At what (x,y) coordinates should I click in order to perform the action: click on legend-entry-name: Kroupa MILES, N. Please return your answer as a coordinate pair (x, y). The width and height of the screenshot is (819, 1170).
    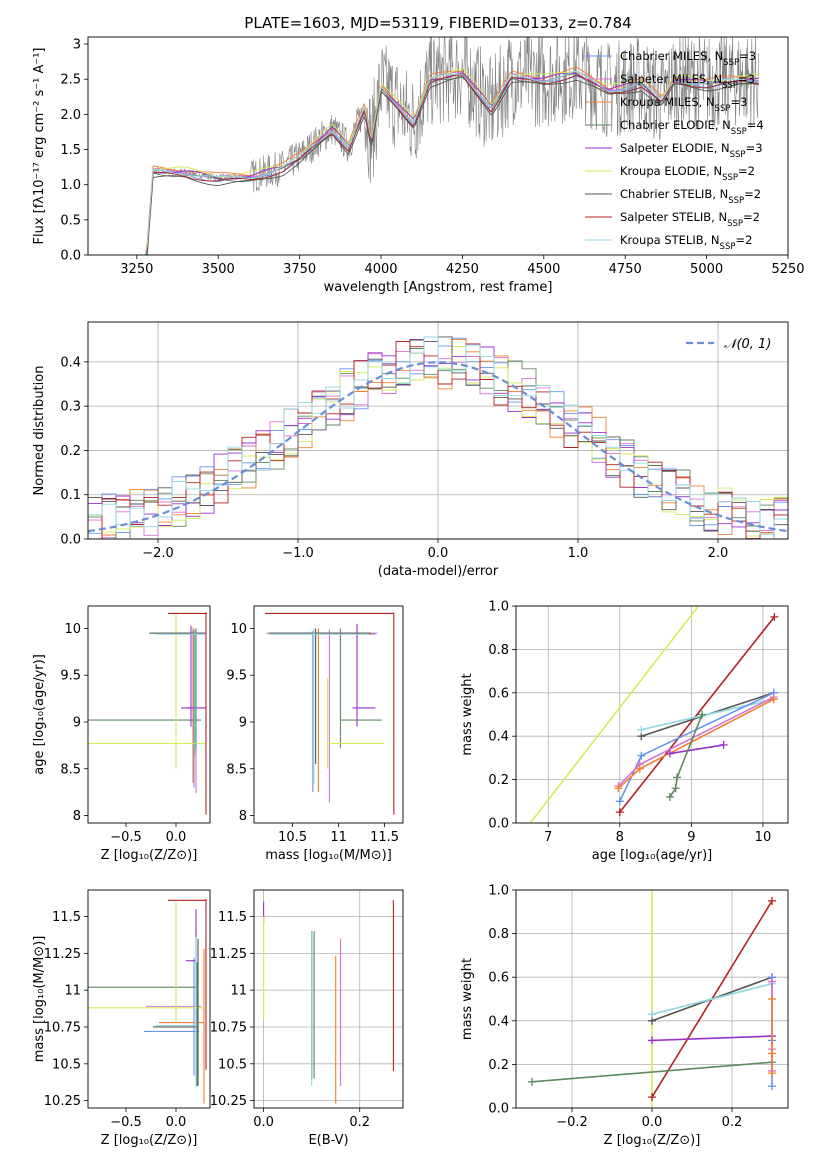
    Looking at the image, I should click on (667, 102).